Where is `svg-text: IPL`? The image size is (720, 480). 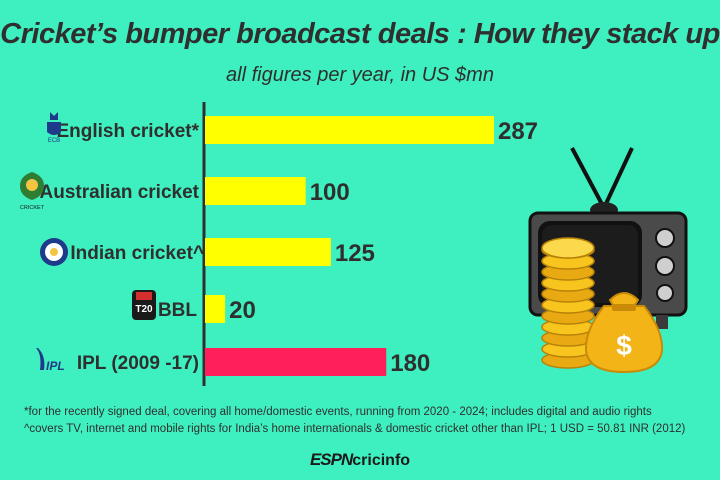 svg-text: IPL is located at coordinates (55, 366).